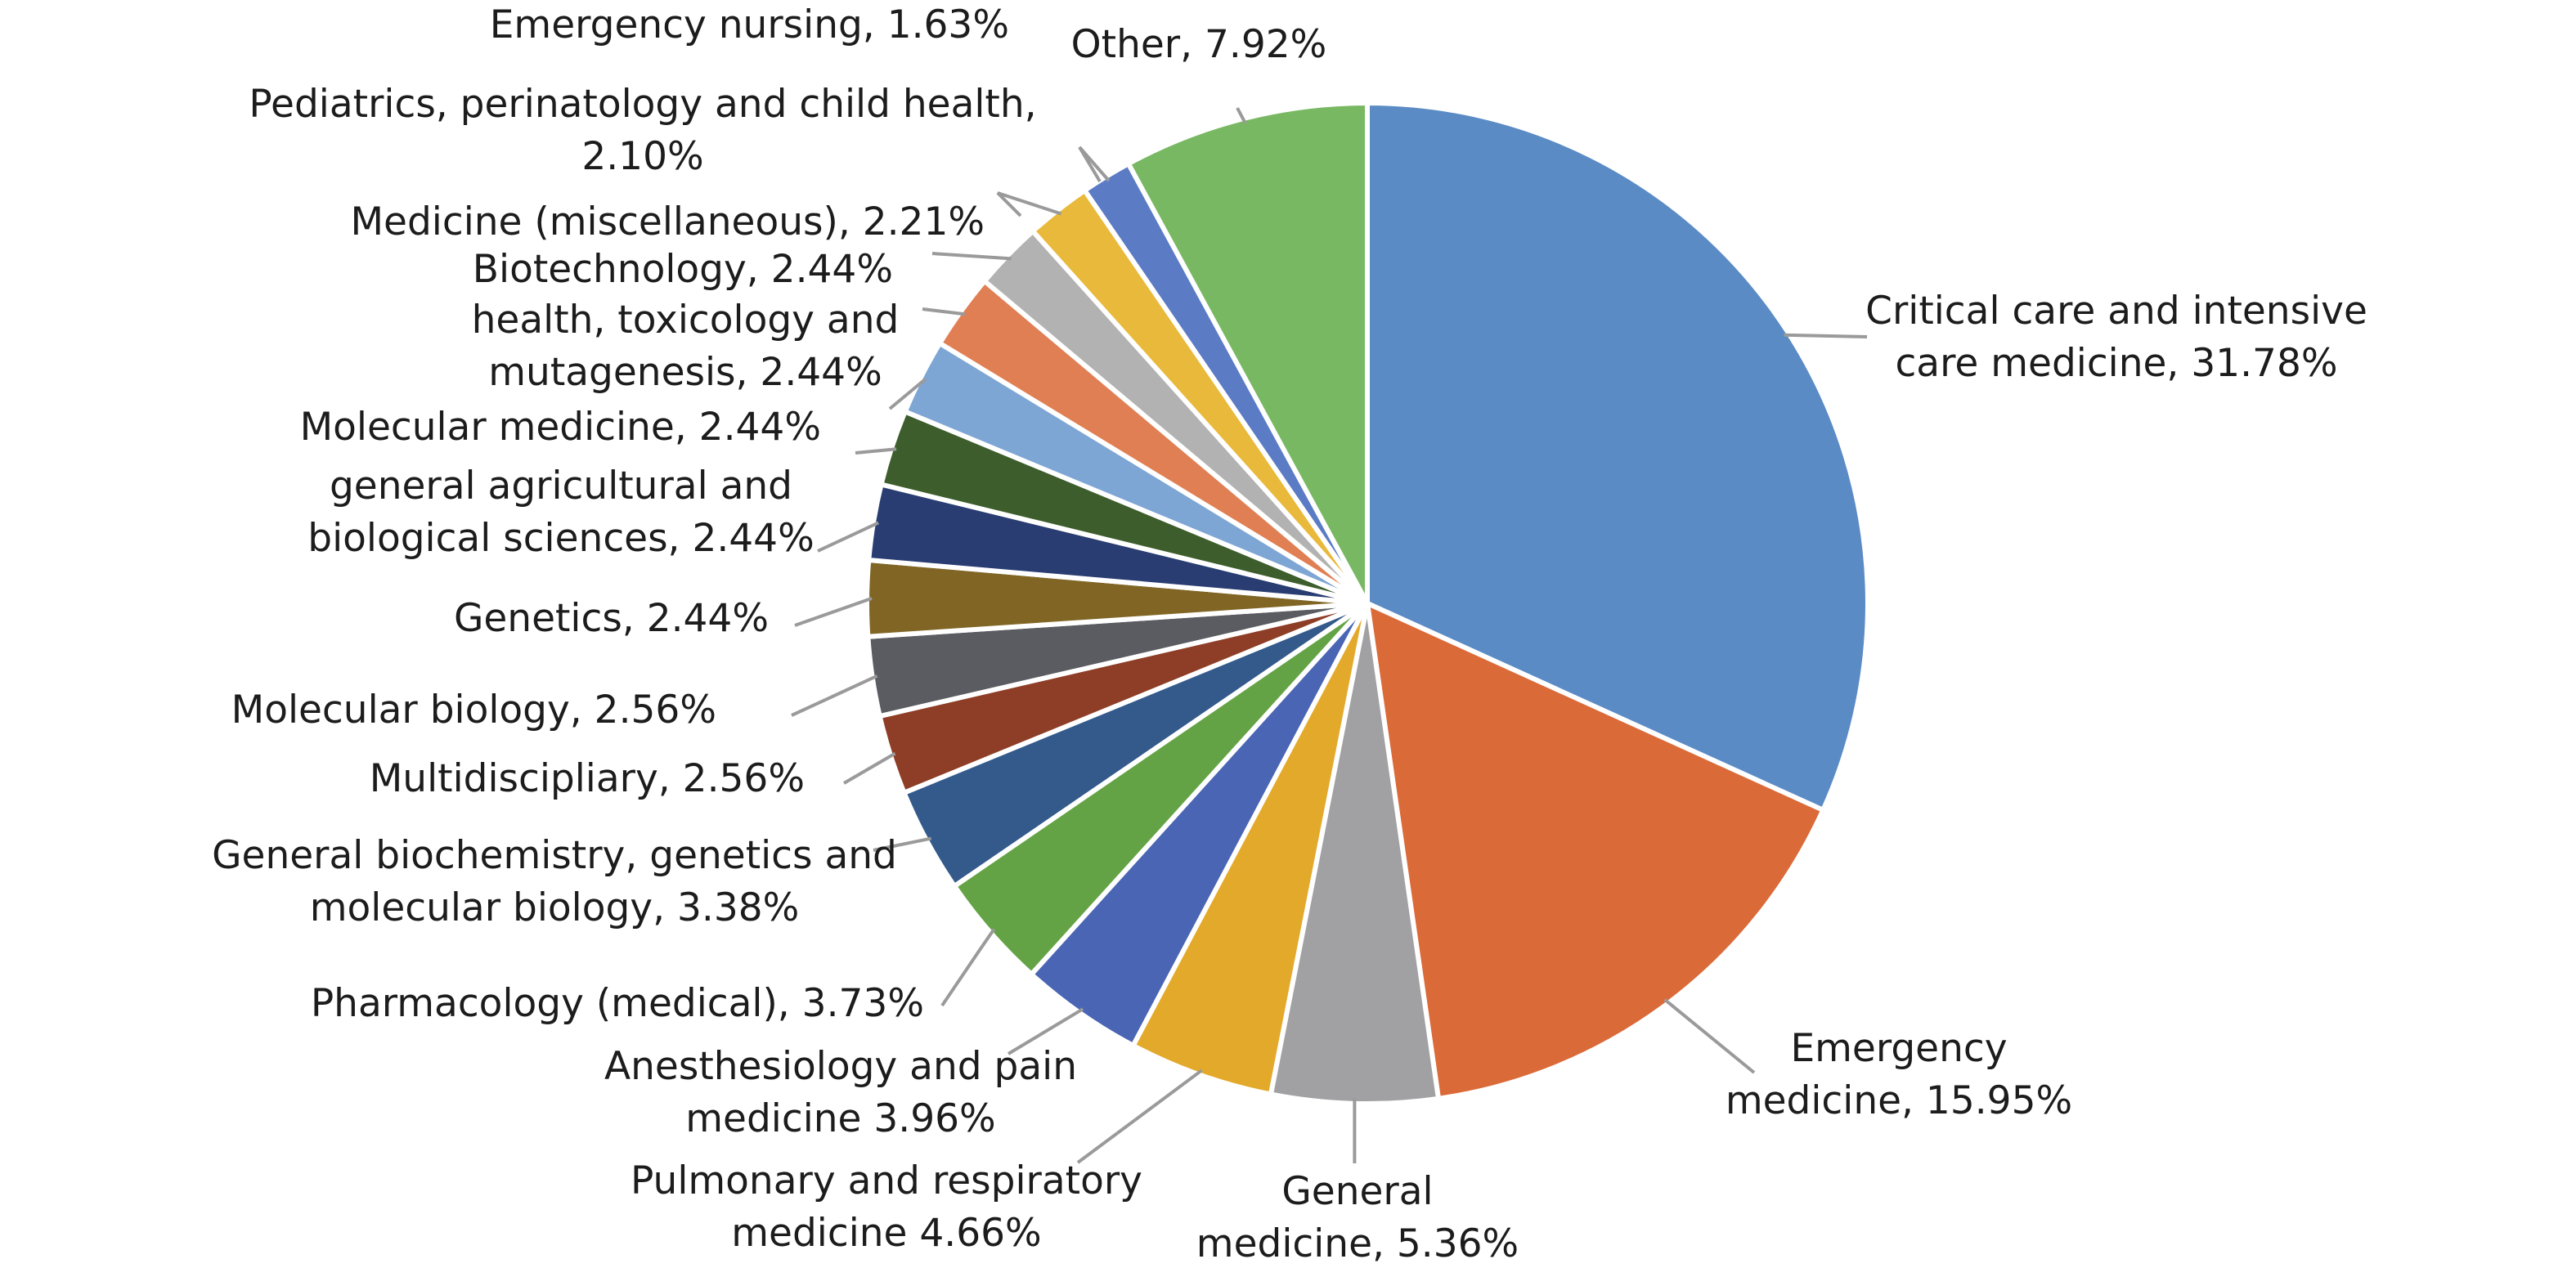  What do you see at coordinates (685, 372) in the screenshot?
I see `slice-label-line: mutagenesis, 2.44%` at bounding box center [685, 372].